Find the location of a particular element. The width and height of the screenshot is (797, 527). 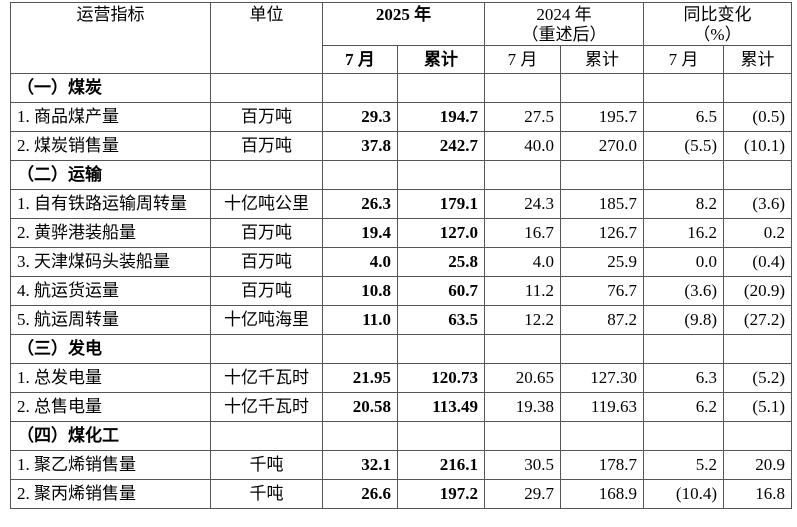

value: 24.3 is located at coordinates (522, 204).